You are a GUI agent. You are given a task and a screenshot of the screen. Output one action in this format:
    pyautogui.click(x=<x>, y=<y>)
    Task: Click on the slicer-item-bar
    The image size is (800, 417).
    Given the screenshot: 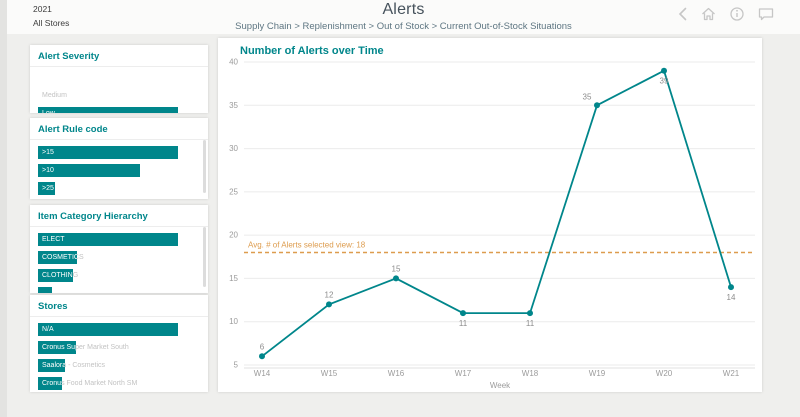 What is the action you would take?
    pyautogui.click(x=45, y=290)
    